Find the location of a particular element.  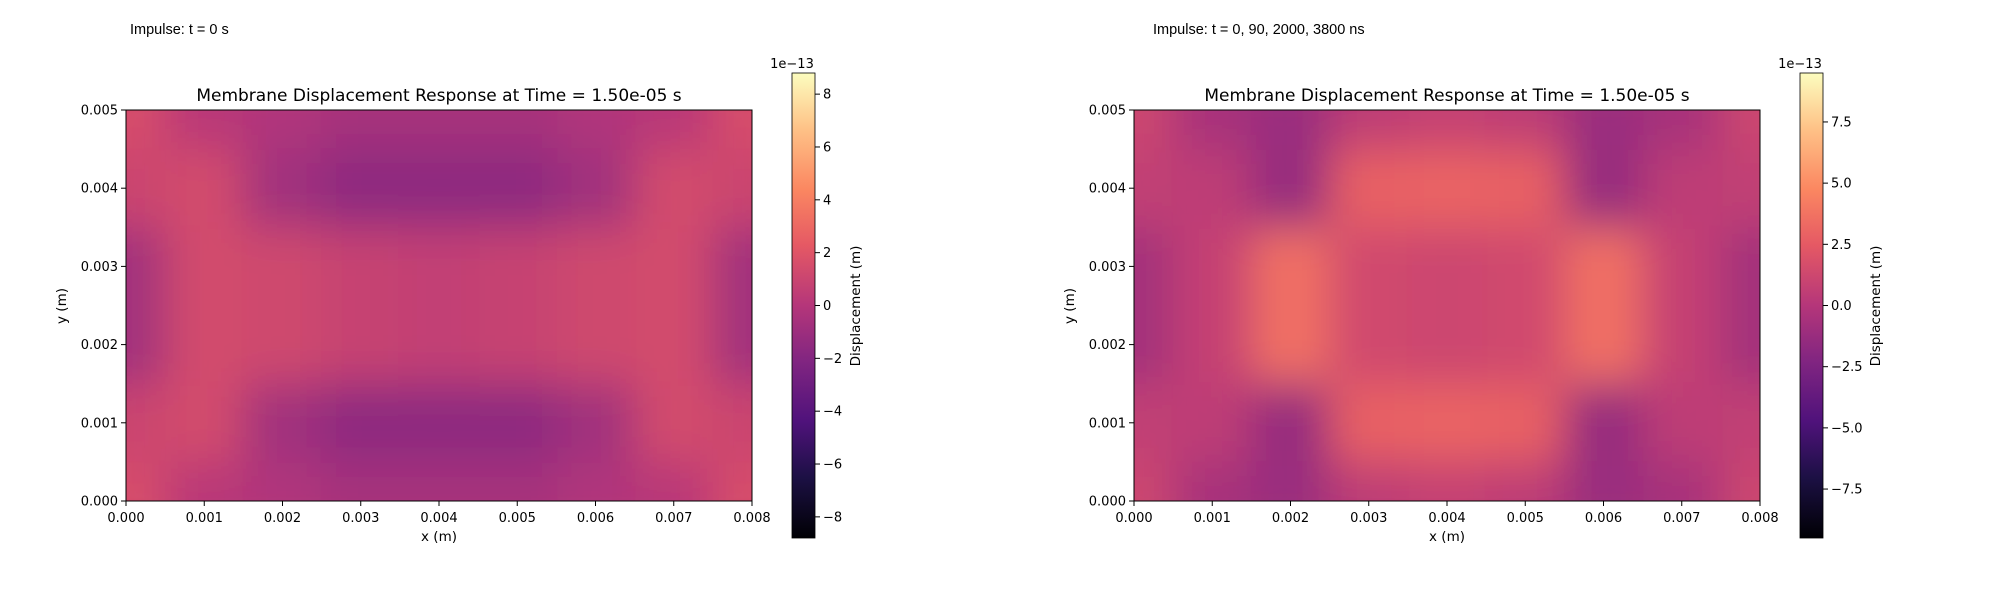

x-tick-label: 0.005 is located at coordinates (517, 518).